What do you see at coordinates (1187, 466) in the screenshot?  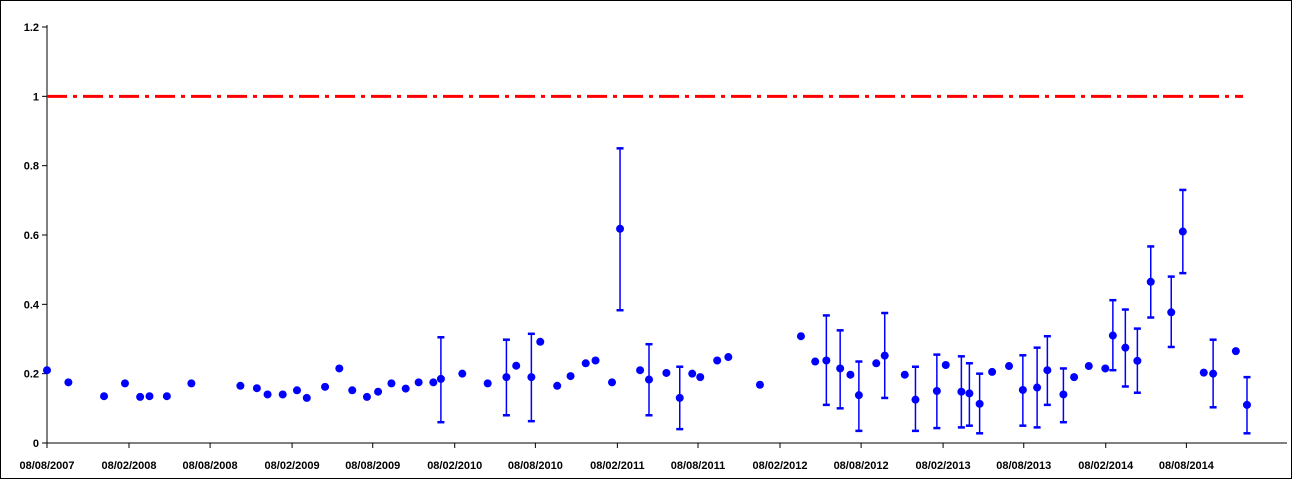 I see `x-tick-label: 08/08/2014` at bounding box center [1187, 466].